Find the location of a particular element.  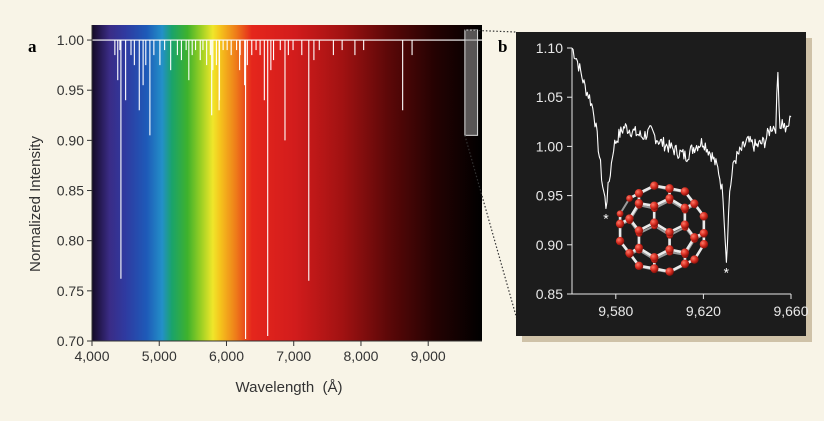

panel-b-label: b is located at coordinates (502, 46).